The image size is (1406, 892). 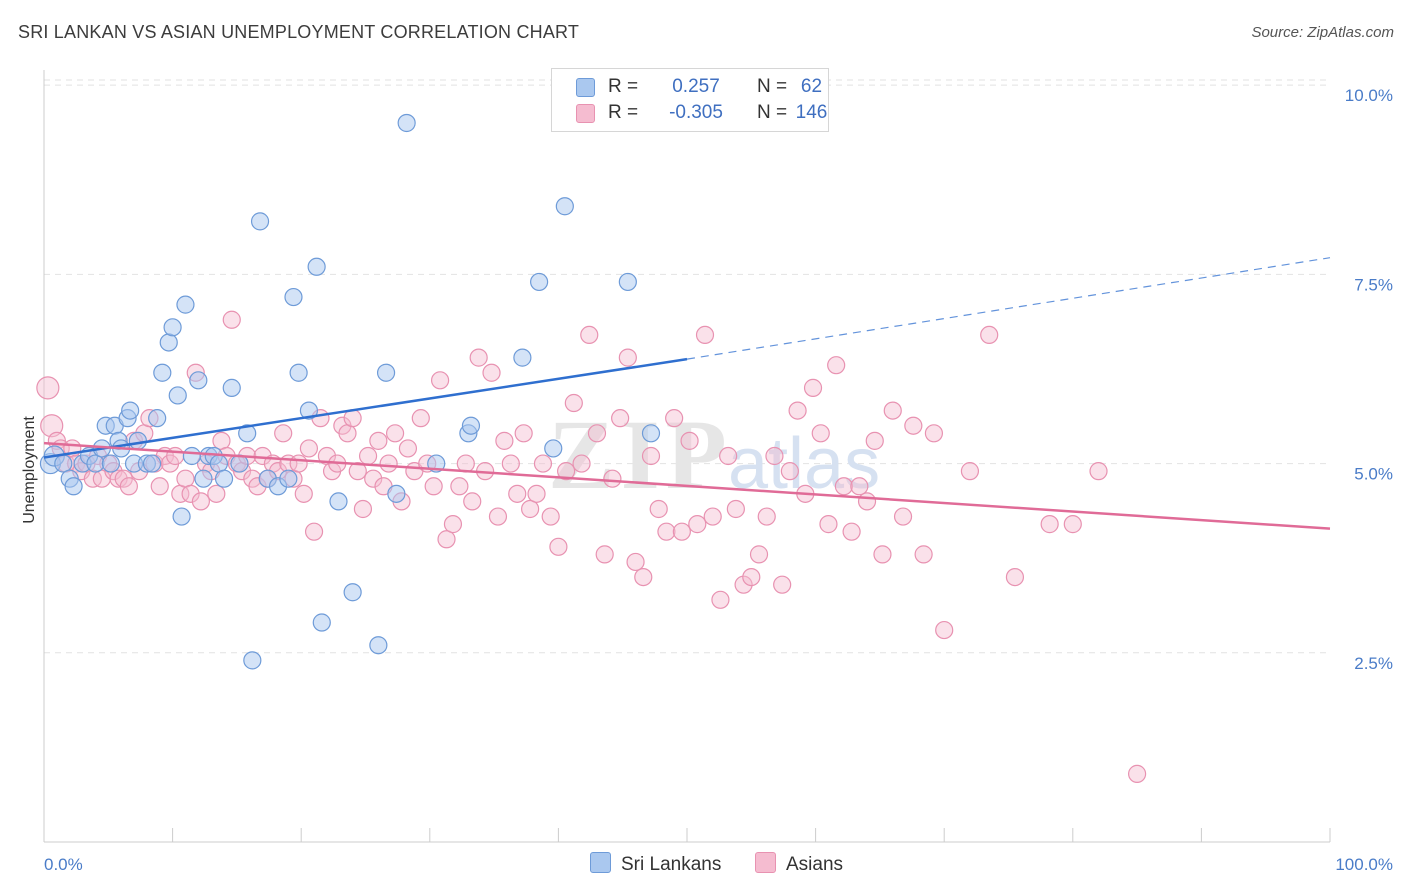 I want to click on watermark: ZIP atlas, so click(x=714, y=454).